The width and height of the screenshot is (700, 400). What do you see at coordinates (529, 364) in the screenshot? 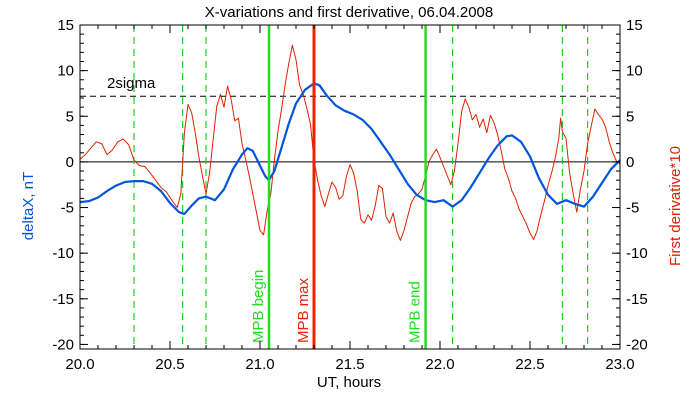
I see `x-tick-label: 22.5` at bounding box center [529, 364].